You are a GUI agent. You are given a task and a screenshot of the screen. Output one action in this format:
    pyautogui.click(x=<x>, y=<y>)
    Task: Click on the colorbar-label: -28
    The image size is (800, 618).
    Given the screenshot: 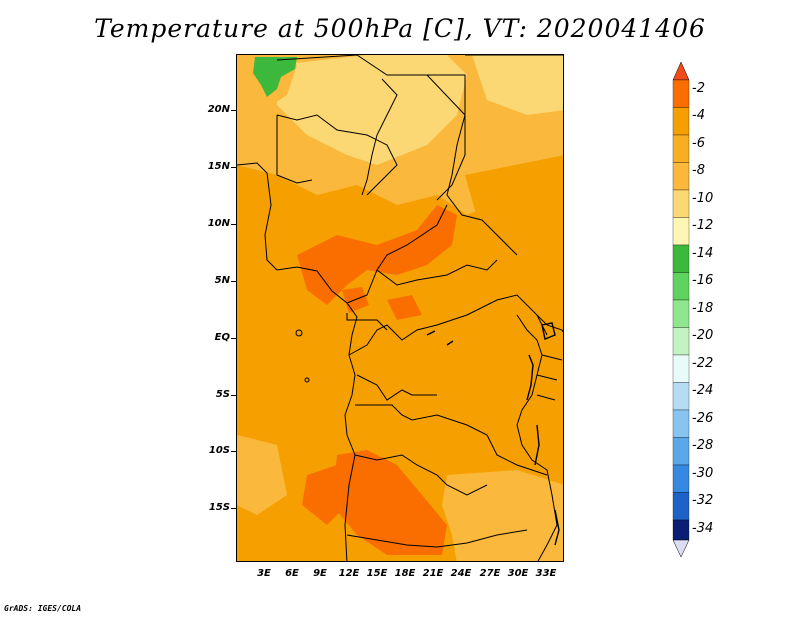 What is the action you would take?
    pyautogui.click(x=703, y=445)
    